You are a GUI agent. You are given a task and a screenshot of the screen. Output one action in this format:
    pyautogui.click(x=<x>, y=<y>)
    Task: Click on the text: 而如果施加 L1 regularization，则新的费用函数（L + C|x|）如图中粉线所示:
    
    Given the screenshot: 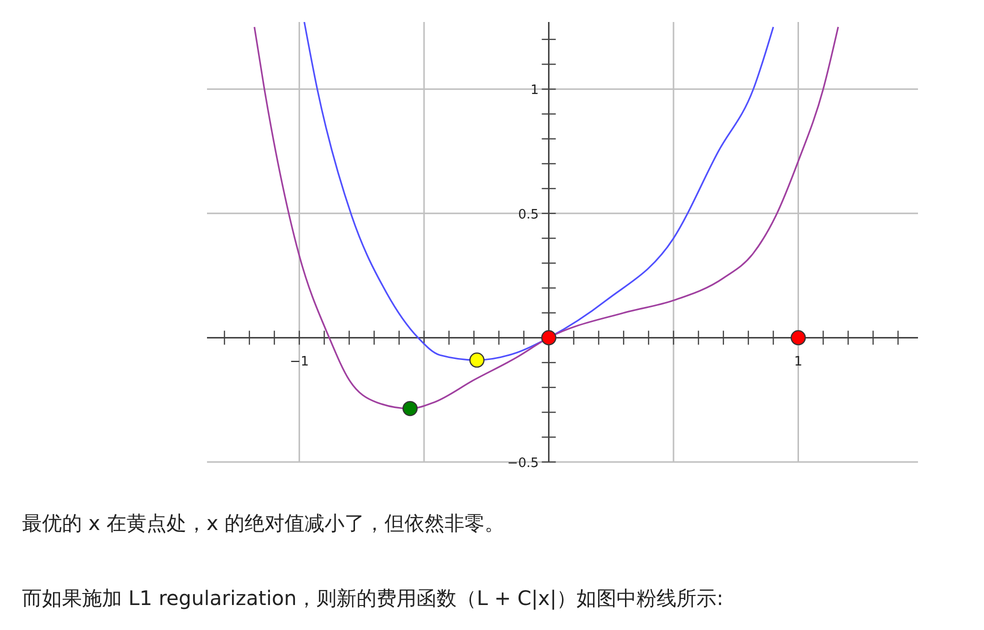 What is the action you would take?
    pyautogui.click(x=373, y=598)
    